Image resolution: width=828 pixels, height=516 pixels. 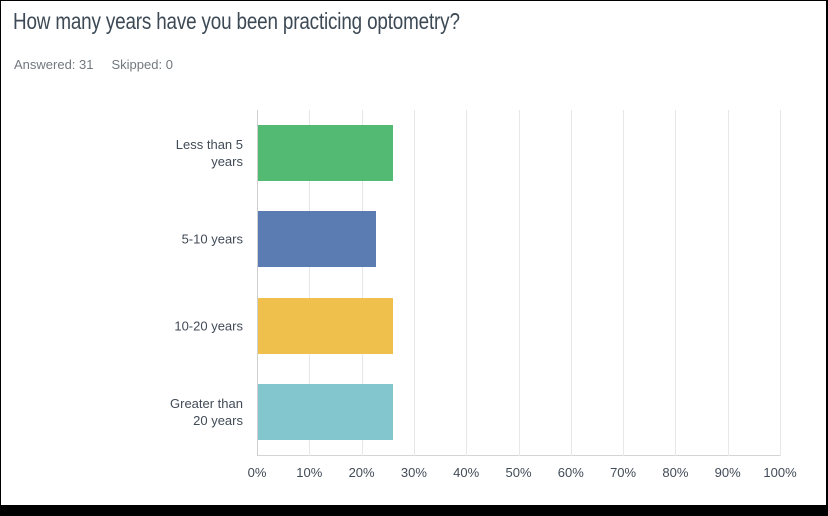 I want to click on bottom-border-bar, so click(x=413, y=510).